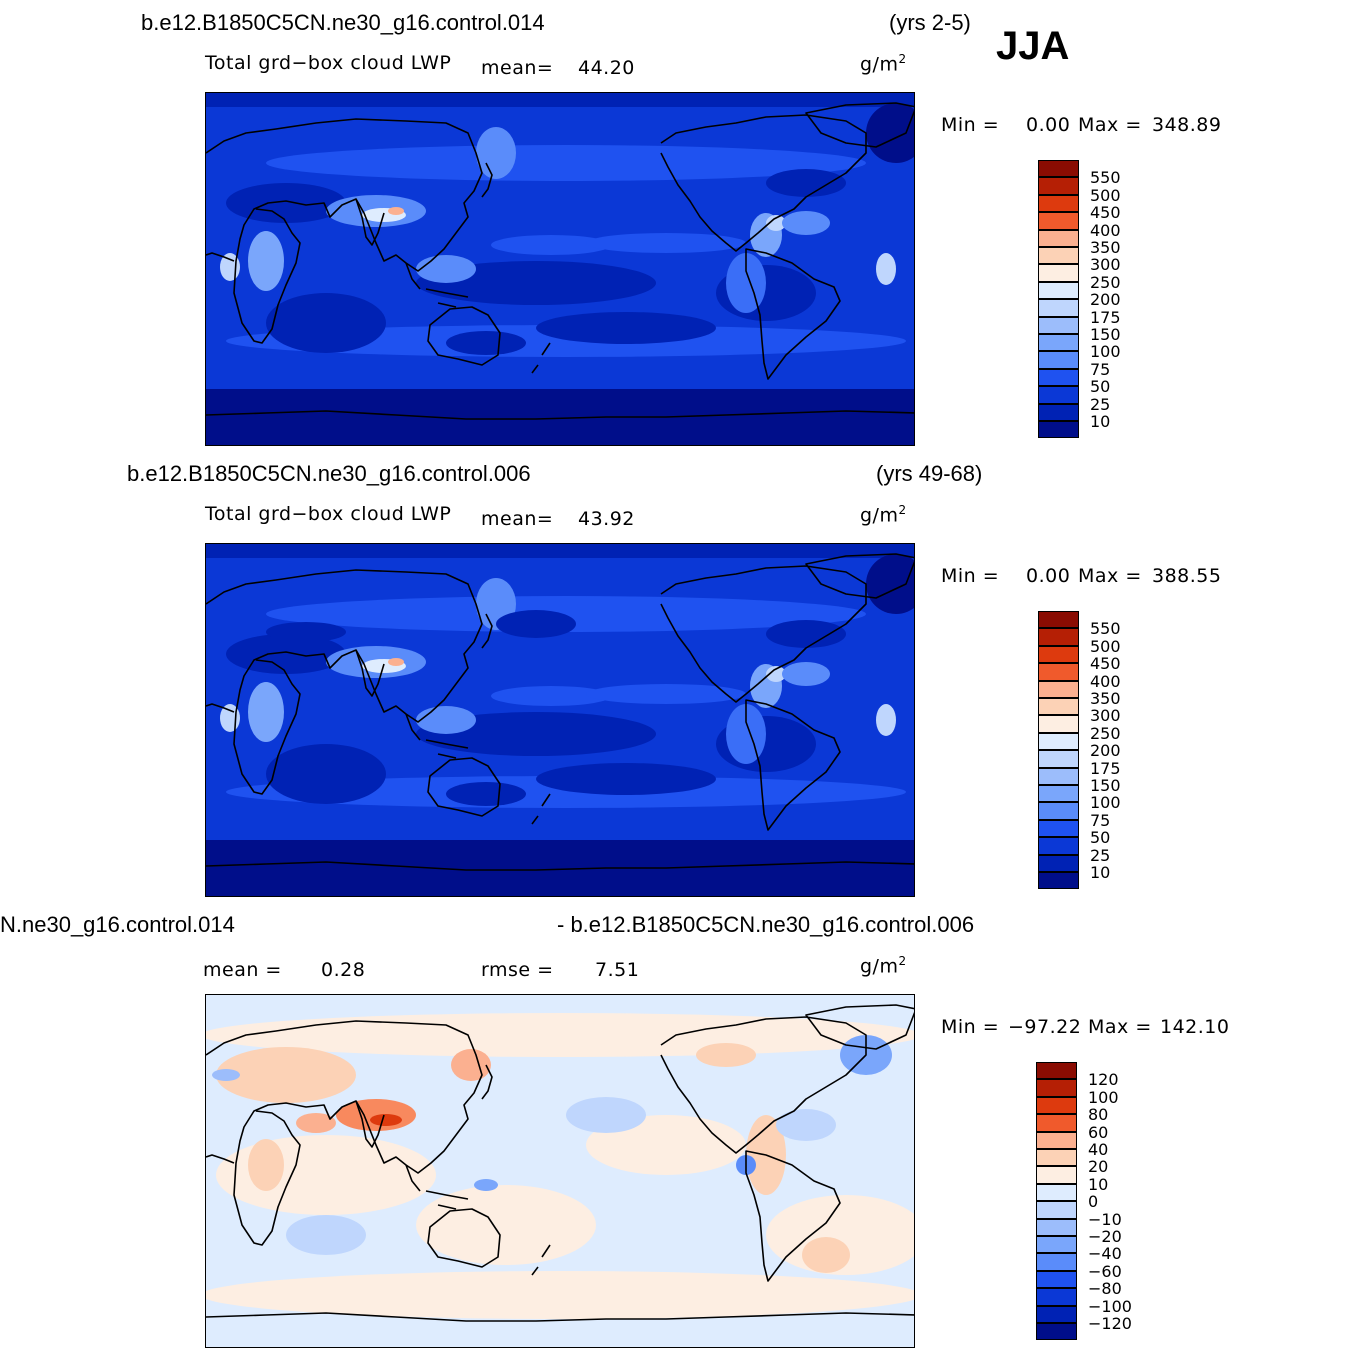  Describe the element at coordinates (1105, 265) in the screenshot. I see `colorbar-tick-label: 300` at that location.